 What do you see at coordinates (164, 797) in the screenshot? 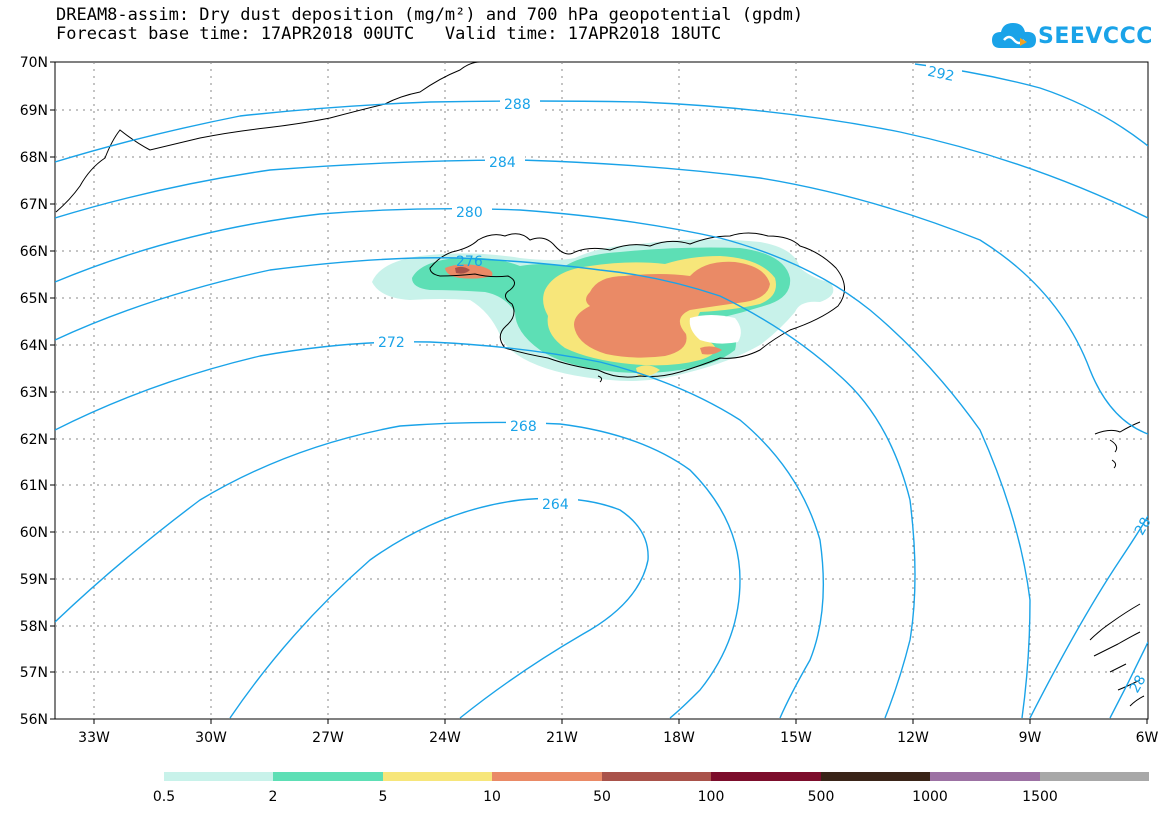
I see `legend-label: 0.5` at bounding box center [164, 797].